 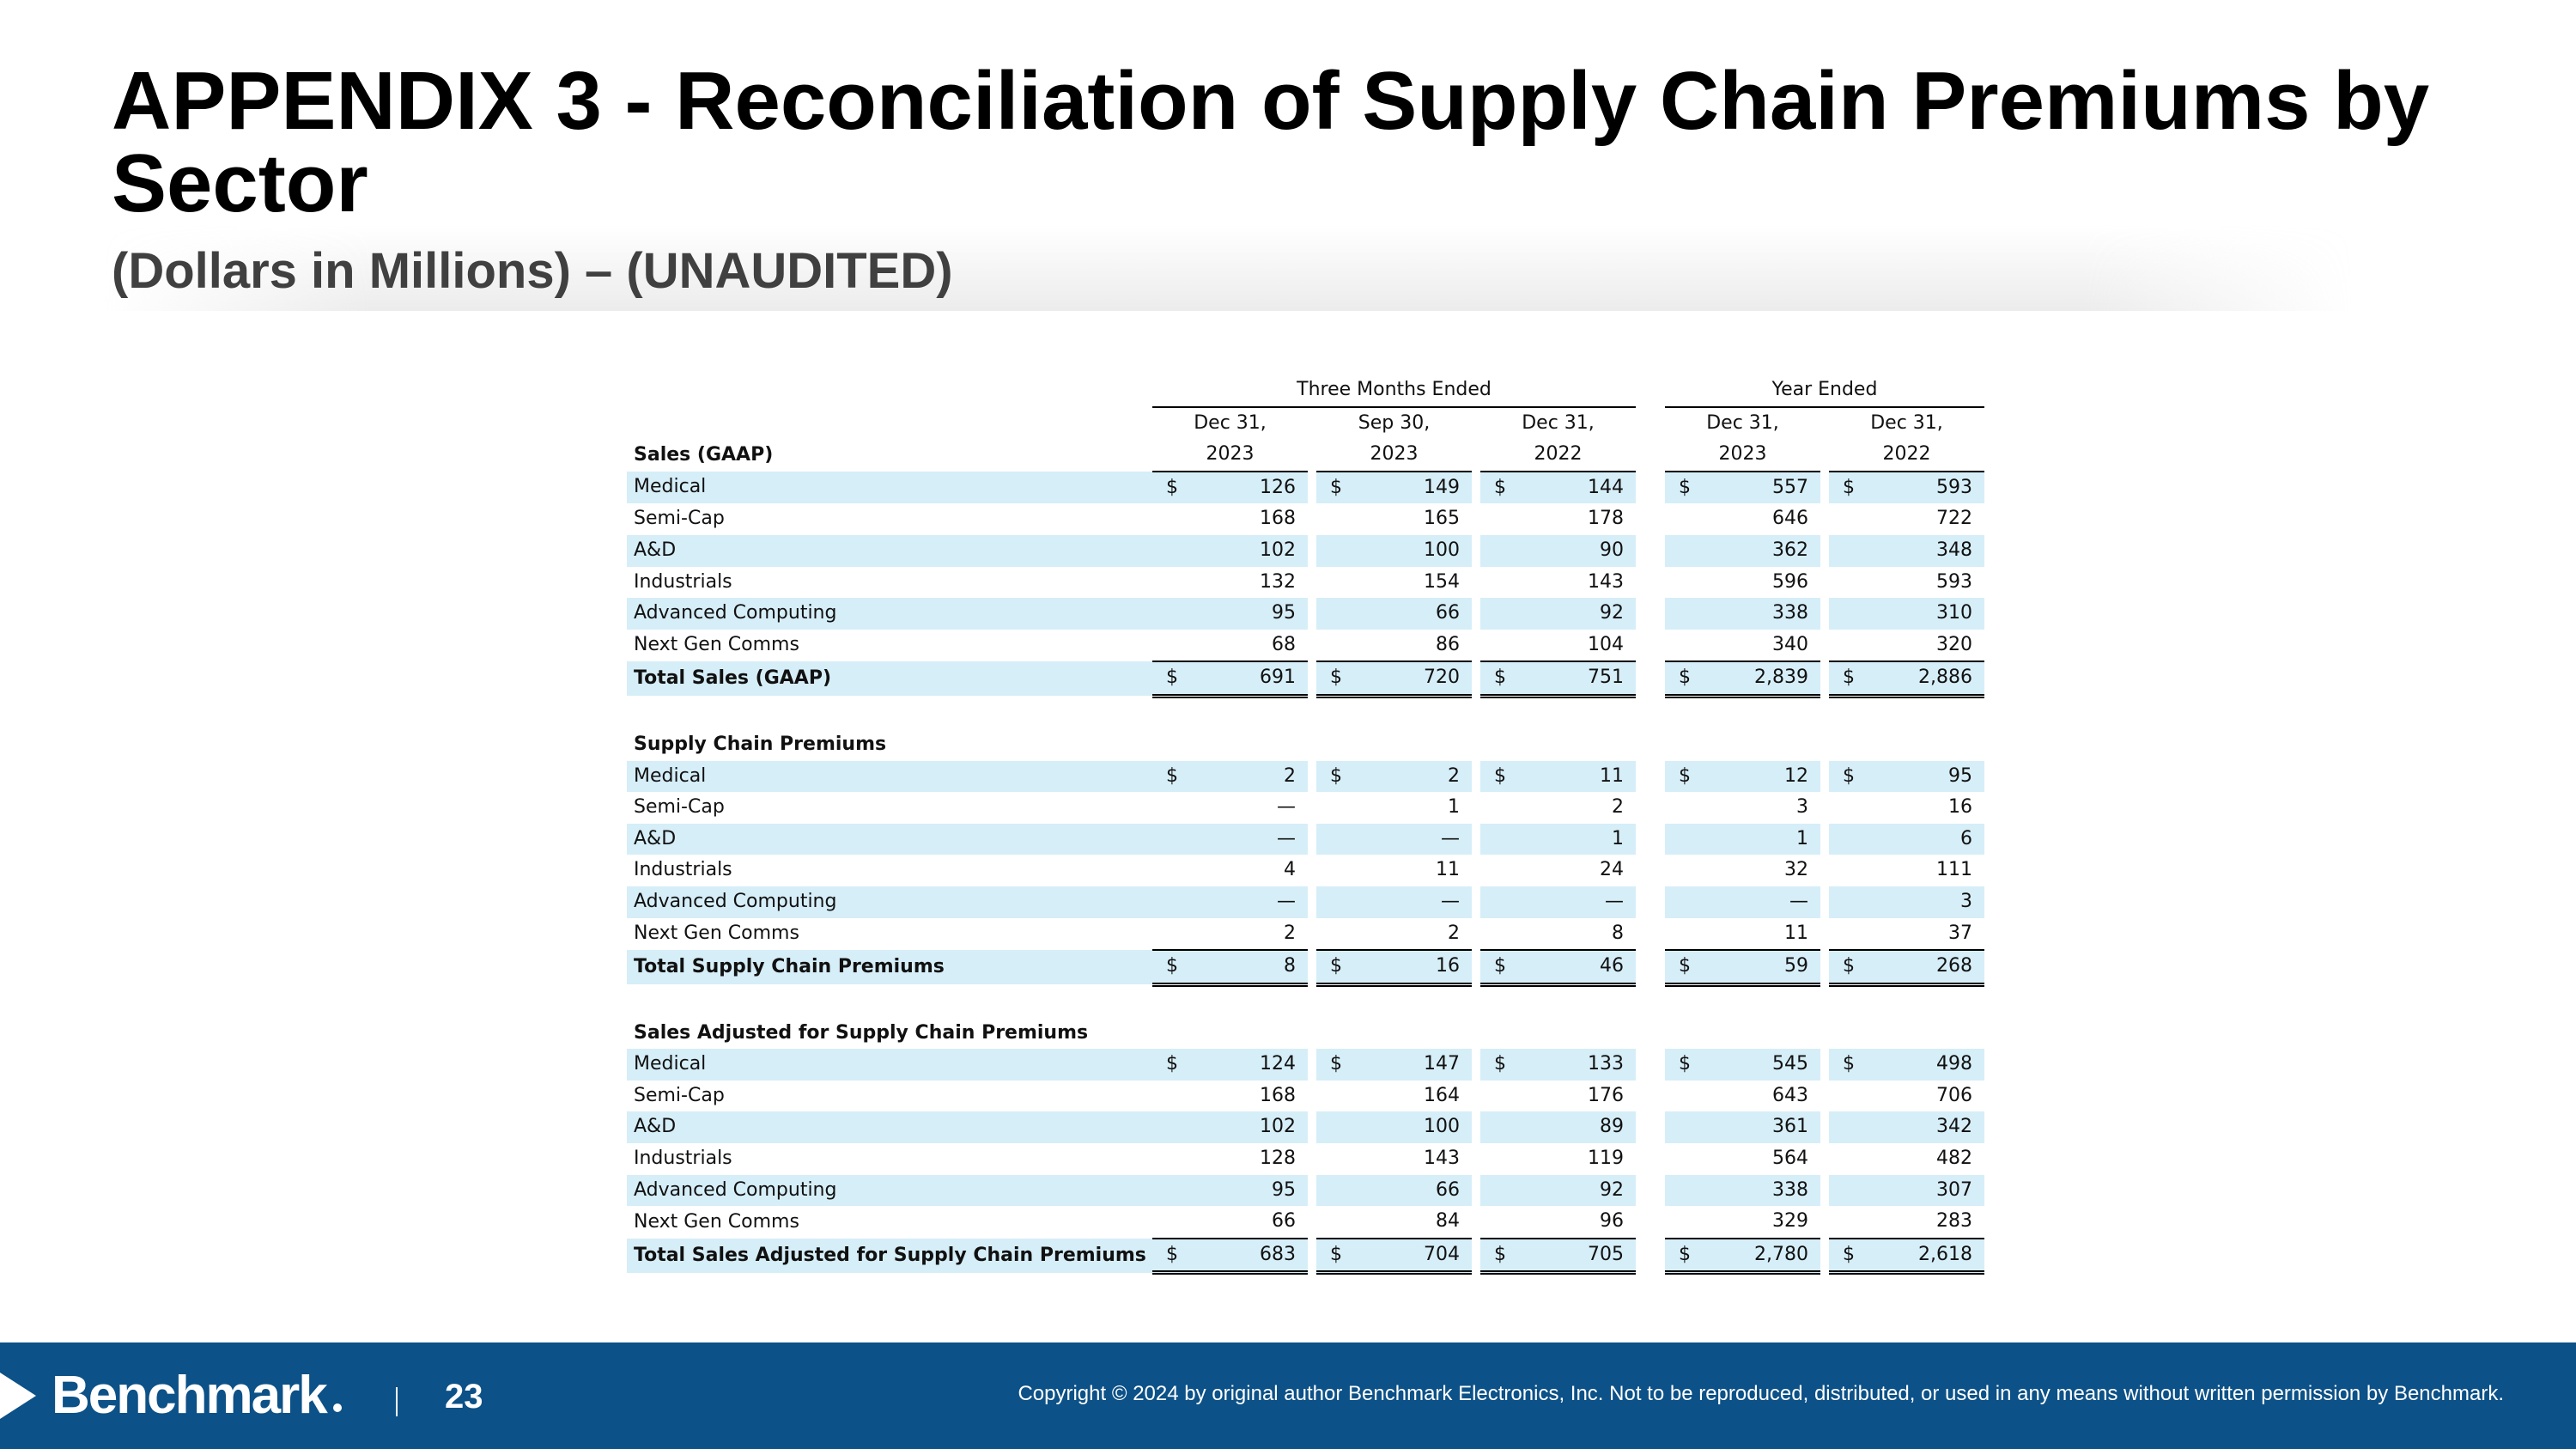 I want to click on value-cell: 593, so click(x=1954, y=581).